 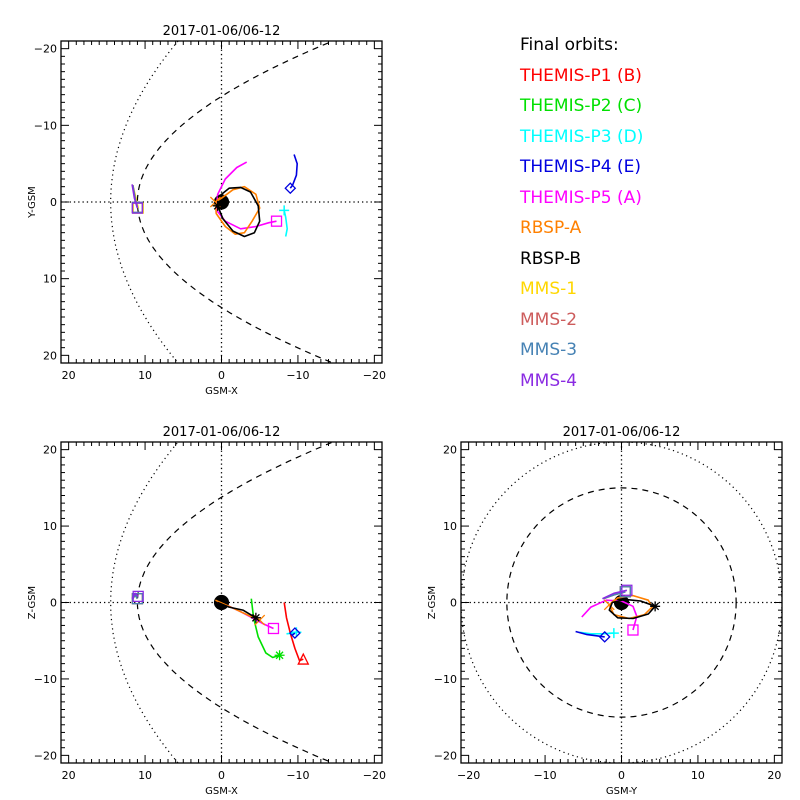 I want to click on legend-entry: THEMIS-P2 (C), so click(x=581, y=106).